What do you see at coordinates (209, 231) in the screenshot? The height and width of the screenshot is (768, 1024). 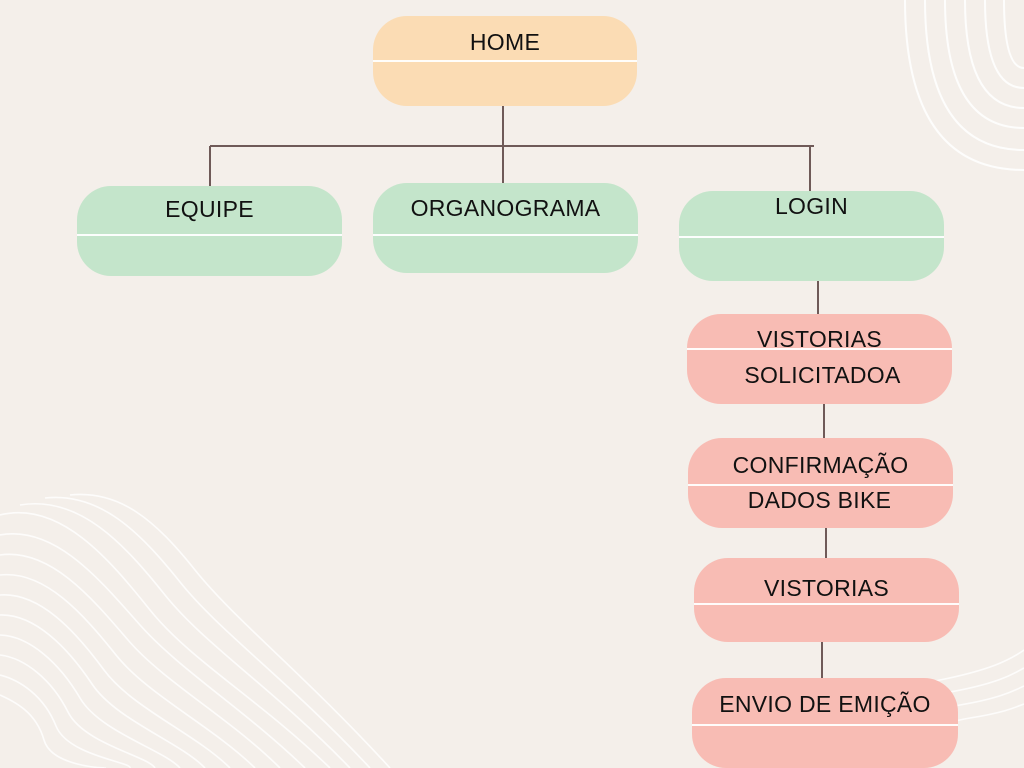 I see `node-equipe: EQUIPE` at bounding box center [209, 231].